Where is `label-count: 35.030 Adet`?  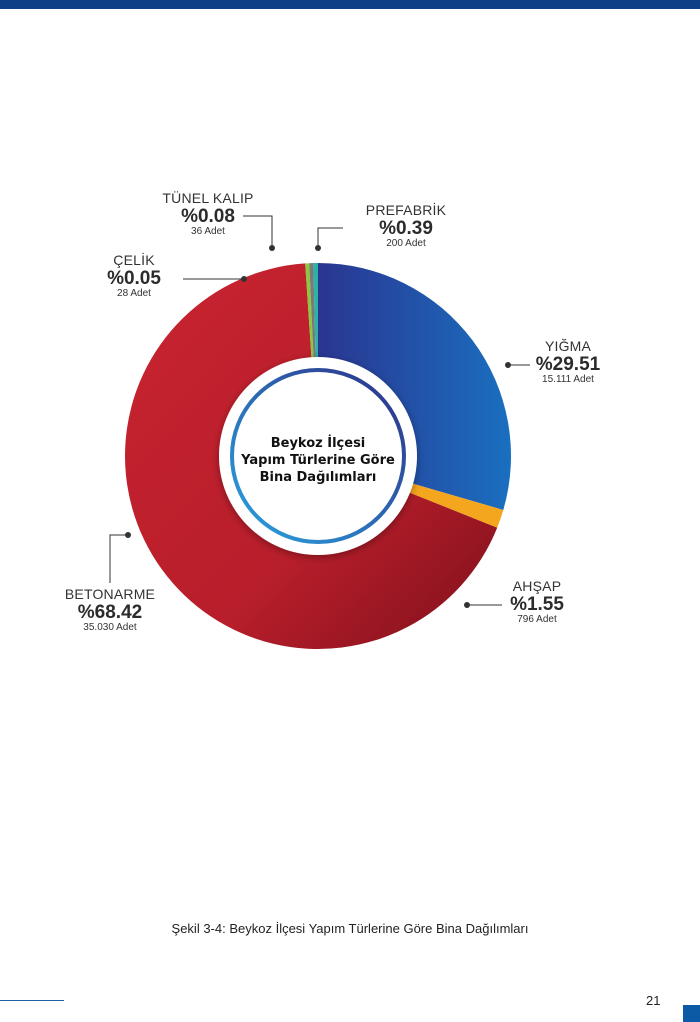 label-count: 35.030 Adet is located at coordinates (110, 627).